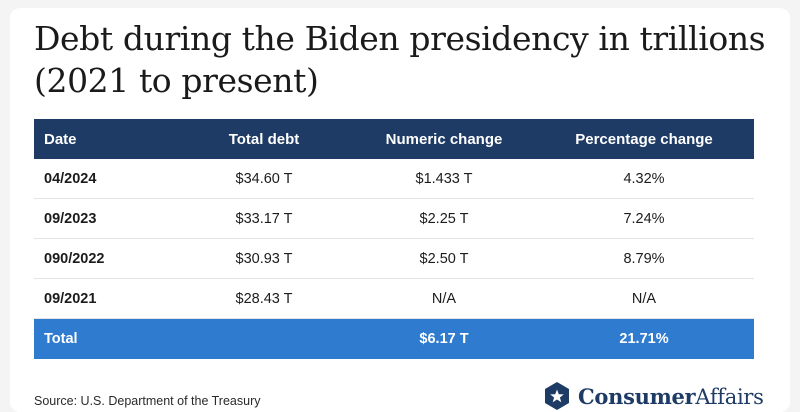 This screenshot has width=800, height=412. Describe the element at coordinates (264, 178) in the screenshot. I see `cell-total-debt: $34.60 T` at that location.